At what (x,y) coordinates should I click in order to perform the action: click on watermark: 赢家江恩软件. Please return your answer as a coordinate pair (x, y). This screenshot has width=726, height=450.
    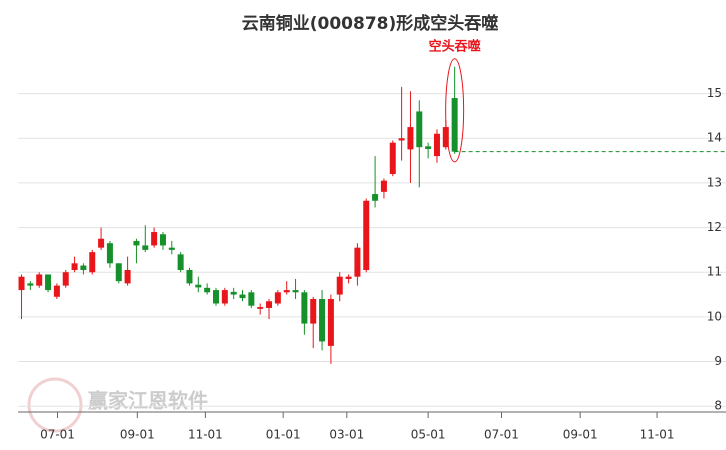
    Looking at the image, I should click on (148, 401).